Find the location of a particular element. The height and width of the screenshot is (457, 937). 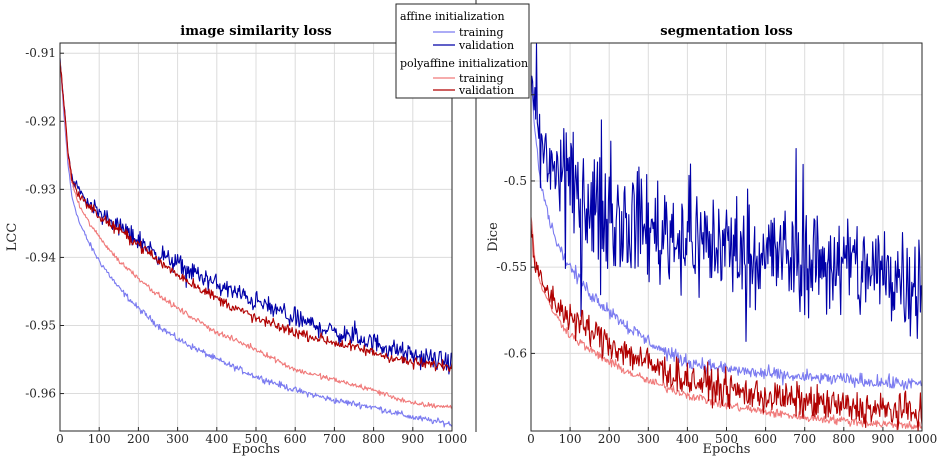

legend-group-title-affine: affine initialization is located at coordinates (452, 16).